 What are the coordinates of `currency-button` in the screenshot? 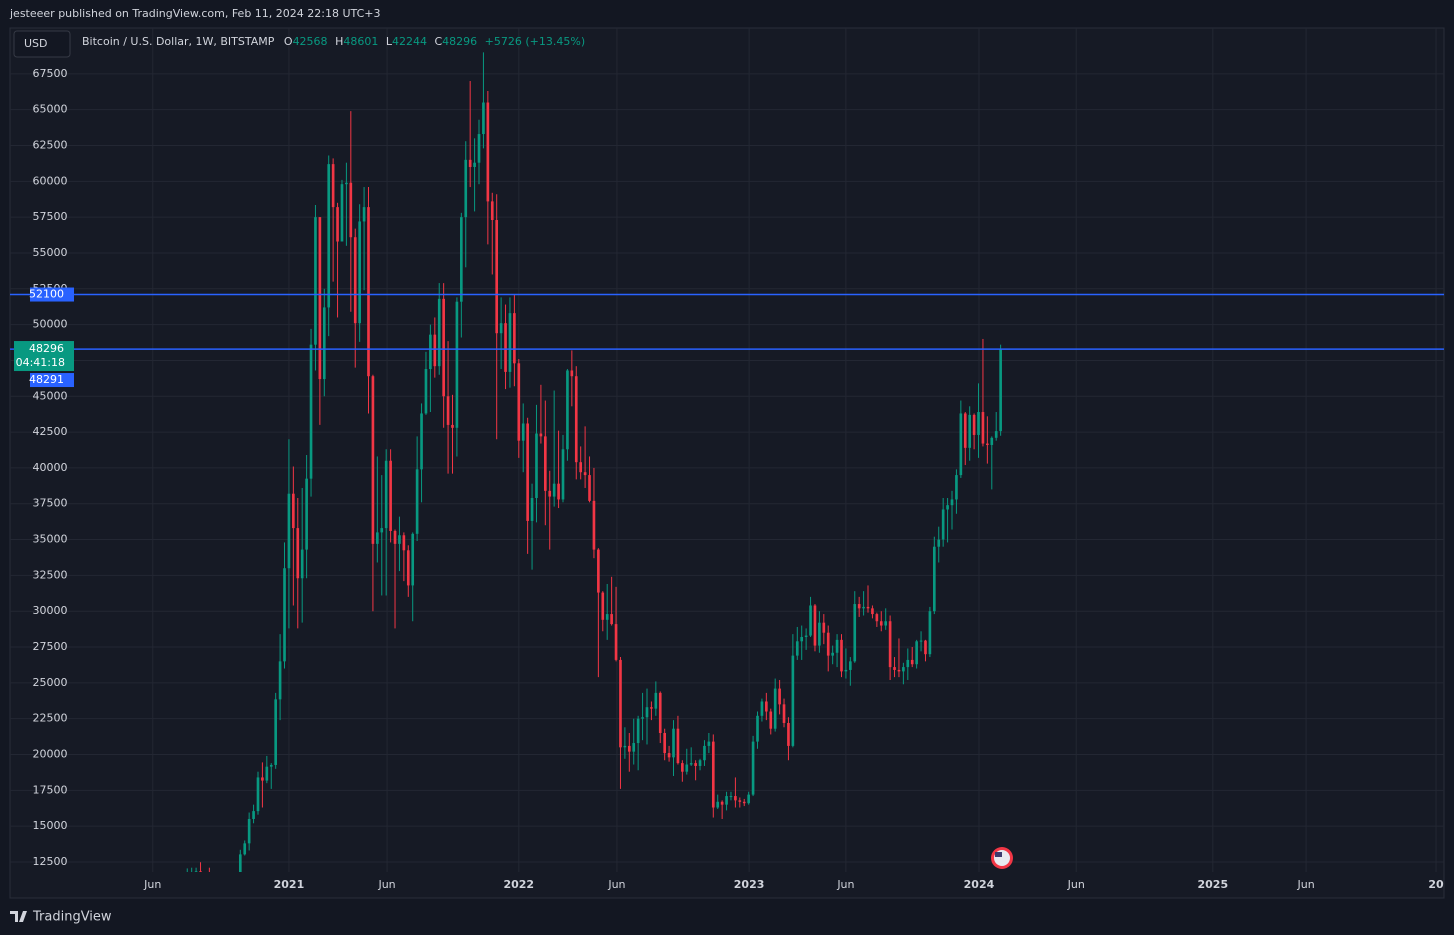 It's located at (42, 44).